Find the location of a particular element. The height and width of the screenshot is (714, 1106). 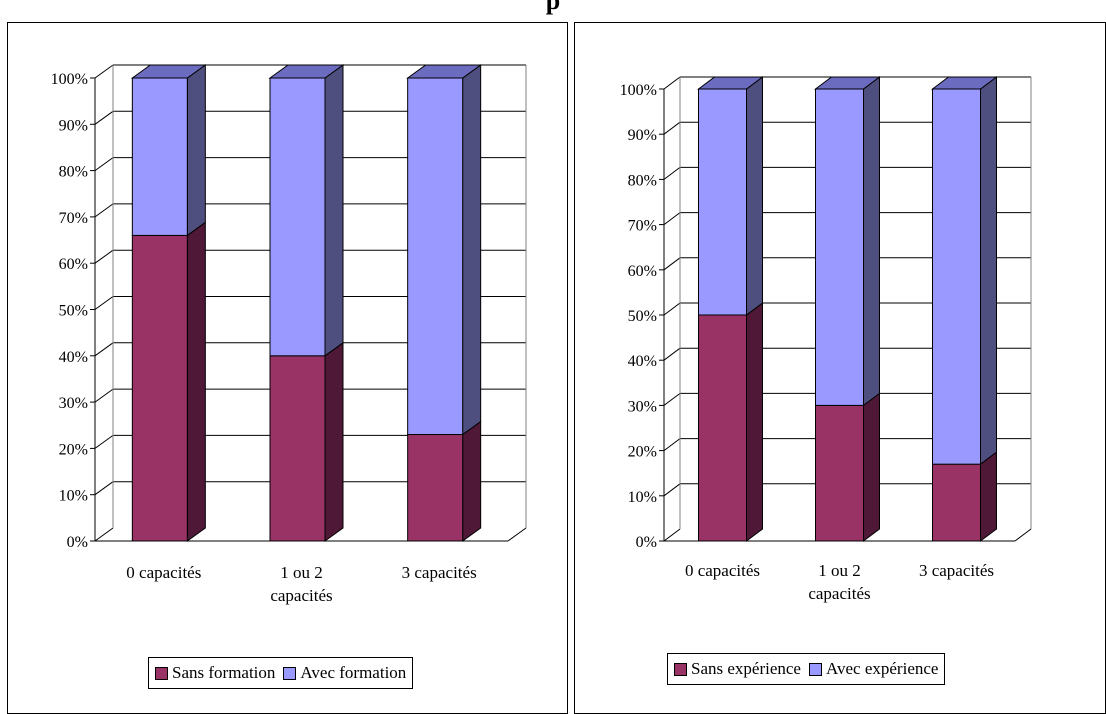

legend-swatch-avec-formation is located at coordinates (290, 673).